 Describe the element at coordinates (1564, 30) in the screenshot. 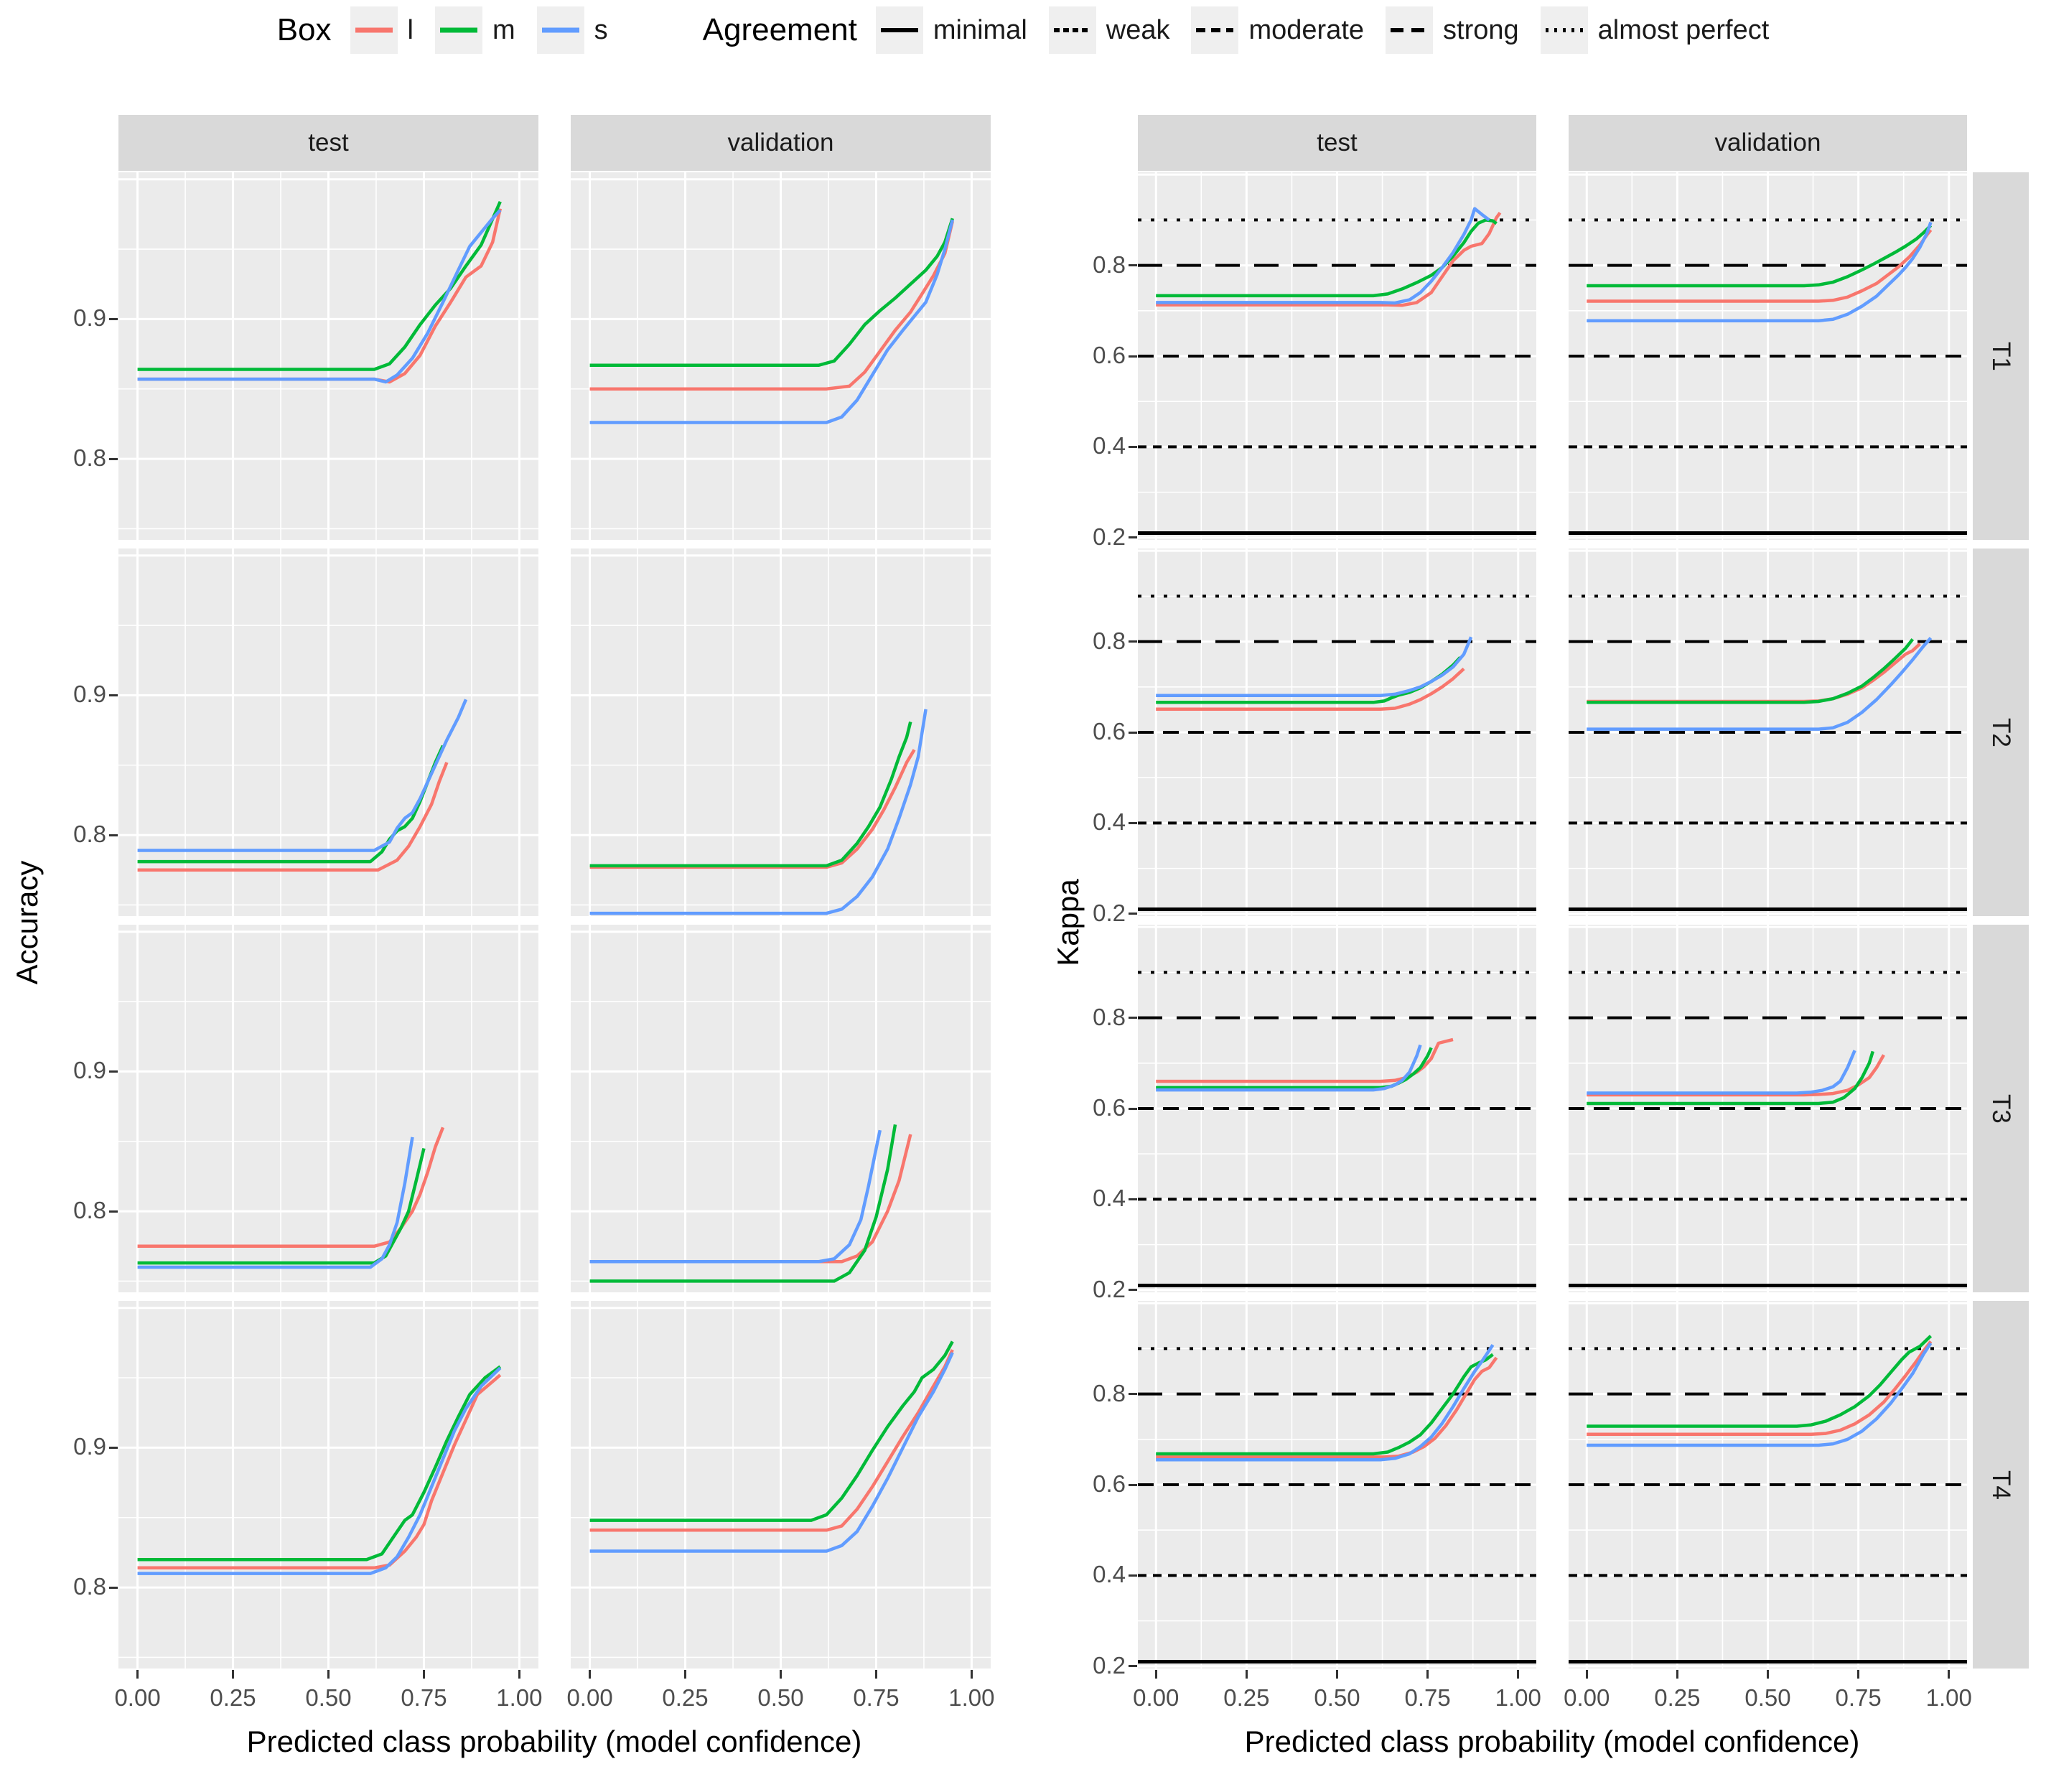

I see `legend-item-agreement-almost-perfect-key-icon` at that location.